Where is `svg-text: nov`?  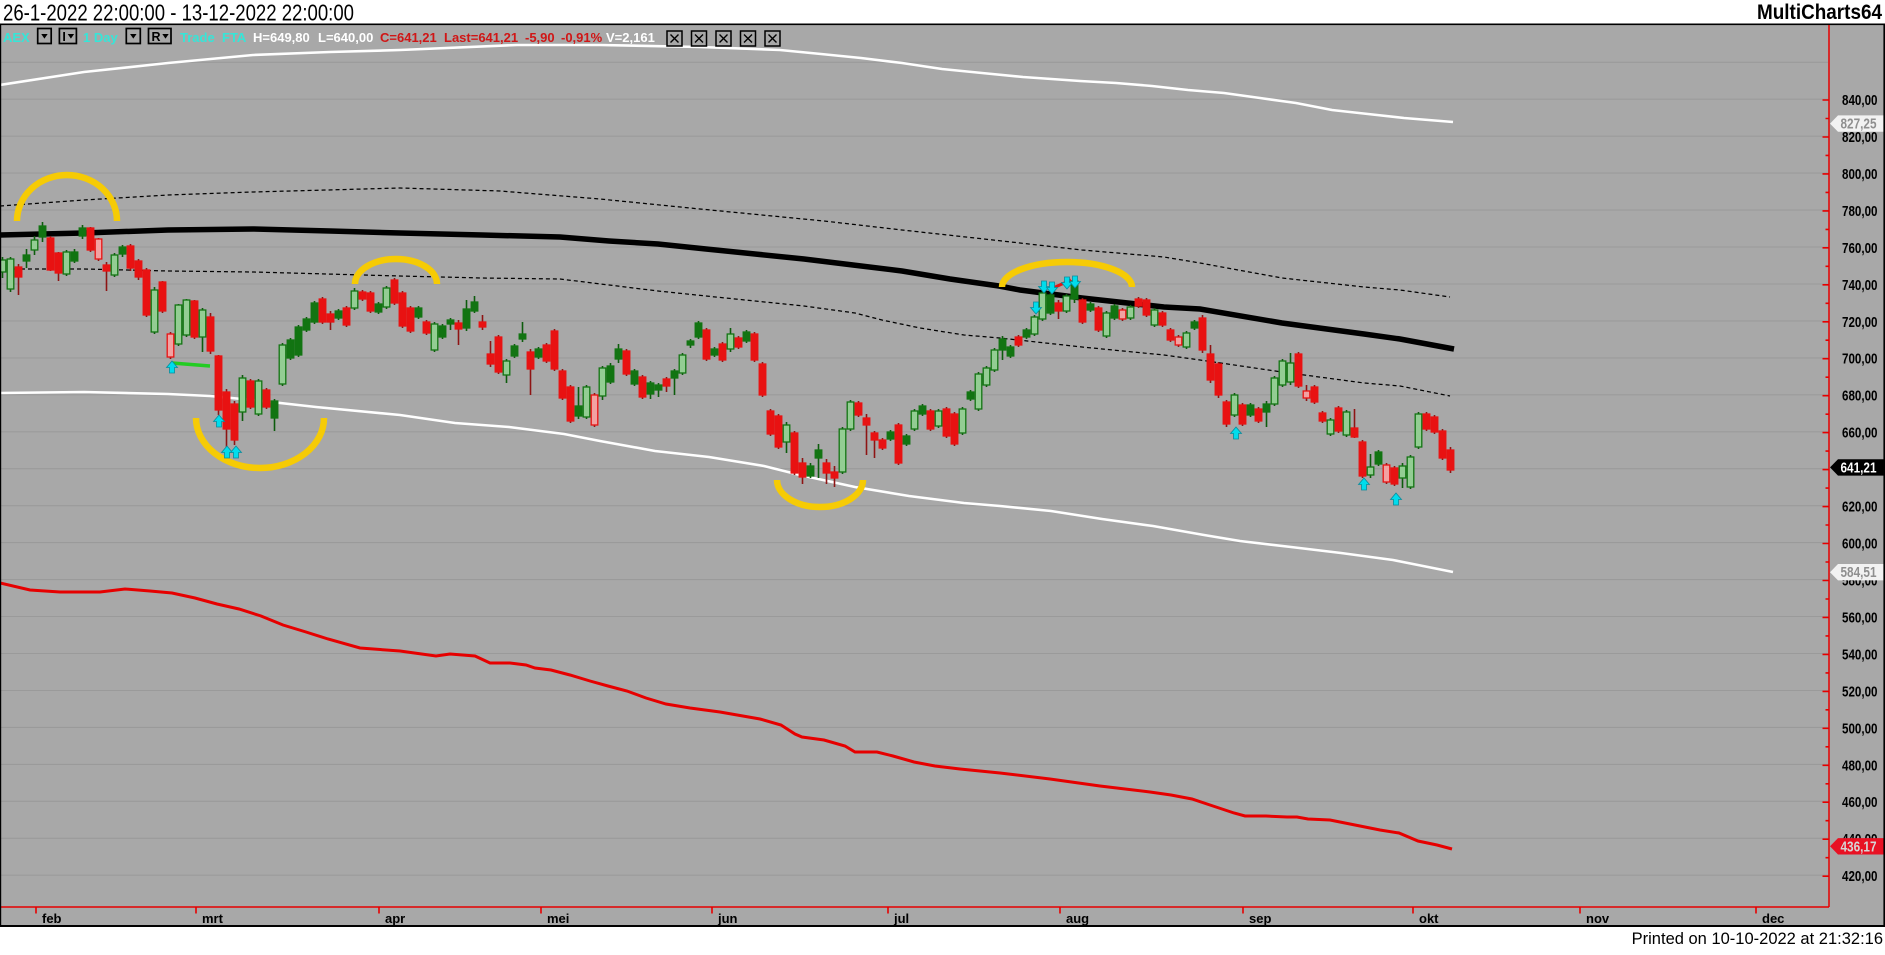 svg-text: nov is located at coordinates (1598, 918).